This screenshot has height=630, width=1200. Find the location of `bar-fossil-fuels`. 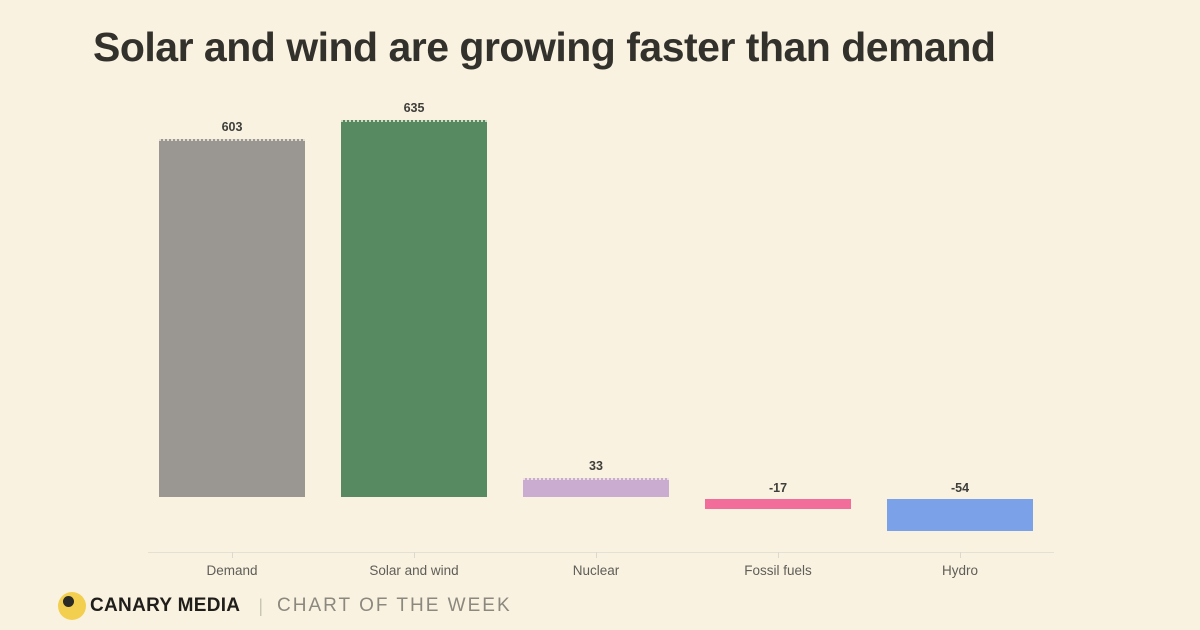

bar-fossil-fuels is located at coordinates (778, 504).